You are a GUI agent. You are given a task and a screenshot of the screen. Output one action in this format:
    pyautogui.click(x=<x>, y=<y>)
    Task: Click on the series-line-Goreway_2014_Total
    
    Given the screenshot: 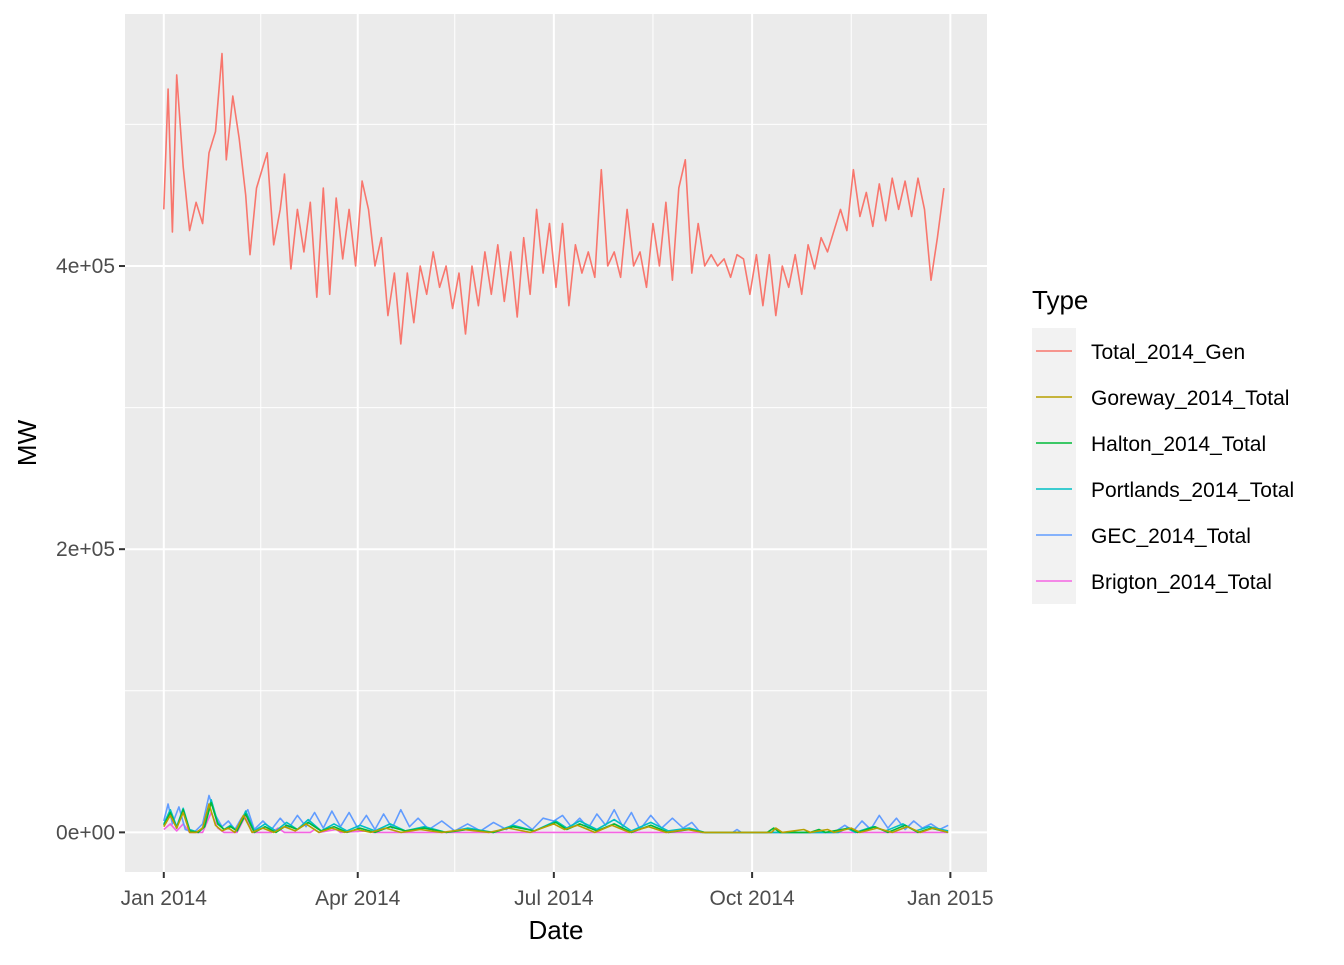 What is the action you would take?
    pyautogui.click(x=556, y=818)
    